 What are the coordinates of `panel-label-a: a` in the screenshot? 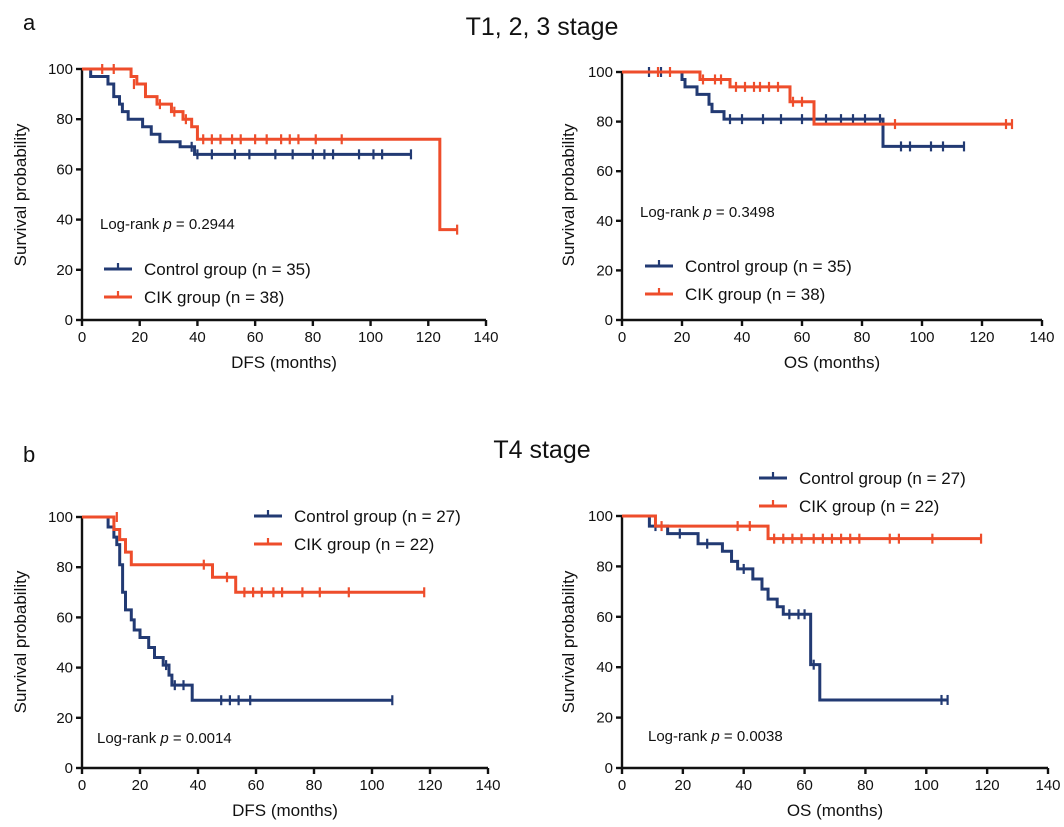 It's located at (29, 22).